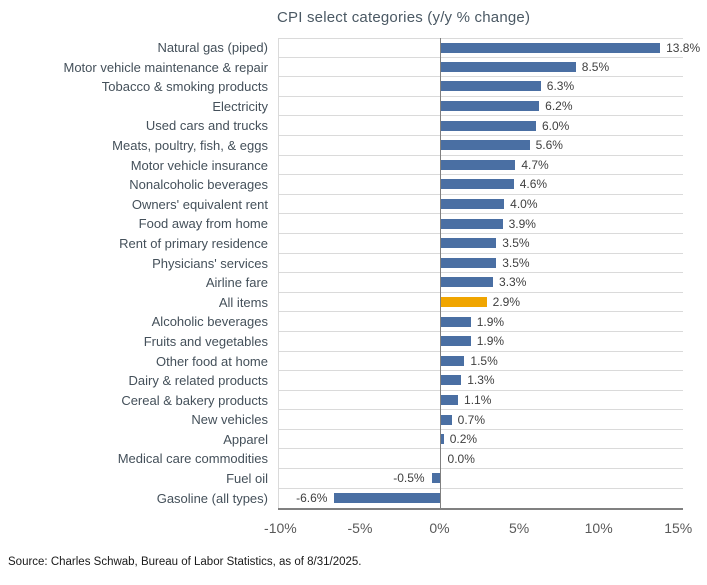 Image resolution: width=707 pixels, height=585 pixels. What do you see at coordinates (480, 420) in the screenshot?
I see `row-plot: 0.7%` at bounding box center [480, 420].